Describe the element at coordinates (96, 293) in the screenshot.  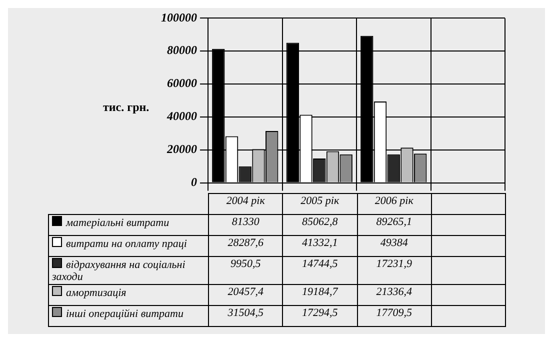
I see `legend-label: амортизація` at that location.